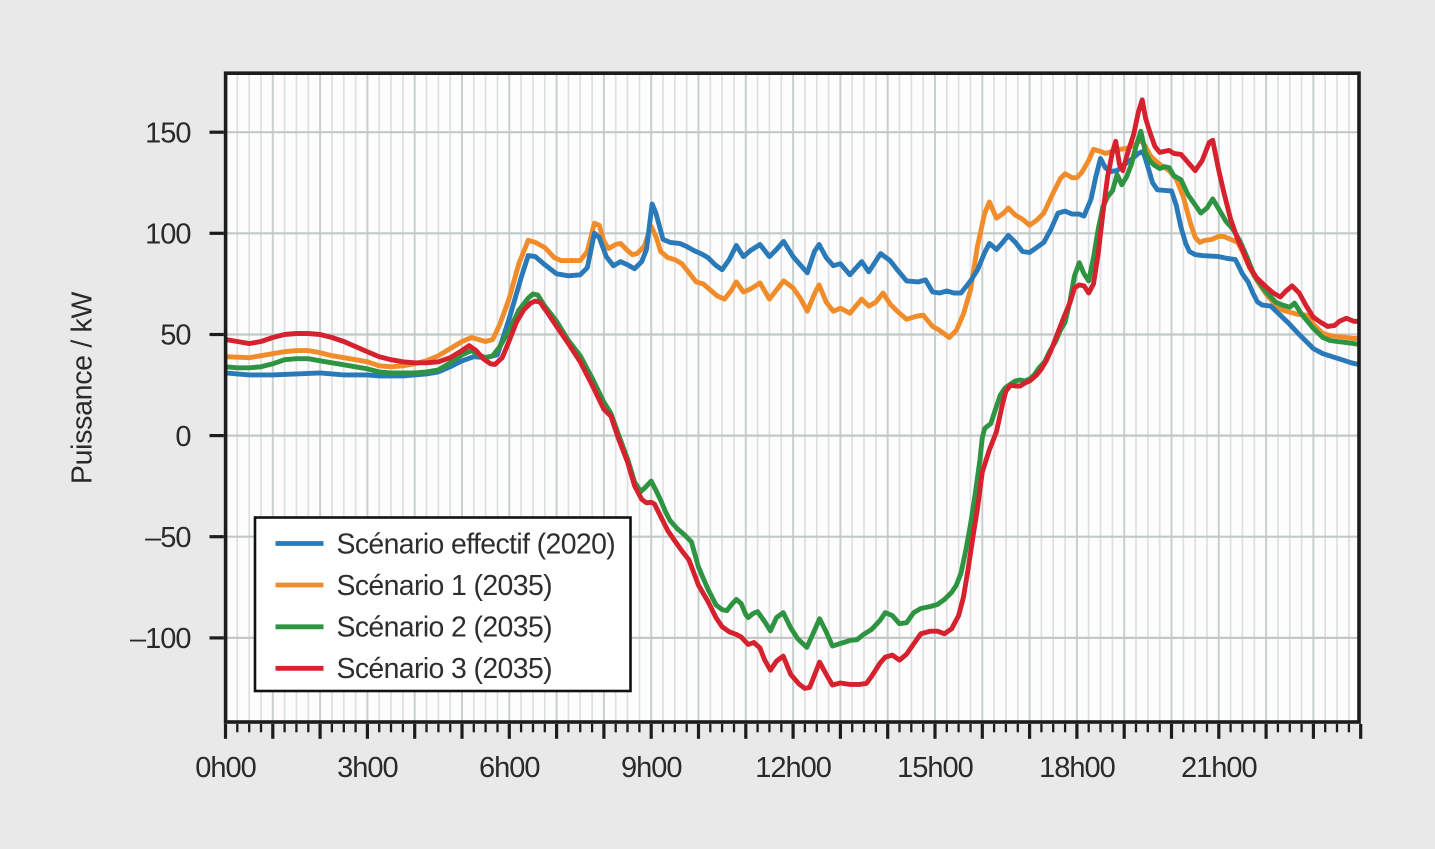  Describe the element at coordinates (444, 586) in the screenshot. I see `svg-text: Scénario 1 (2035)` at that location.